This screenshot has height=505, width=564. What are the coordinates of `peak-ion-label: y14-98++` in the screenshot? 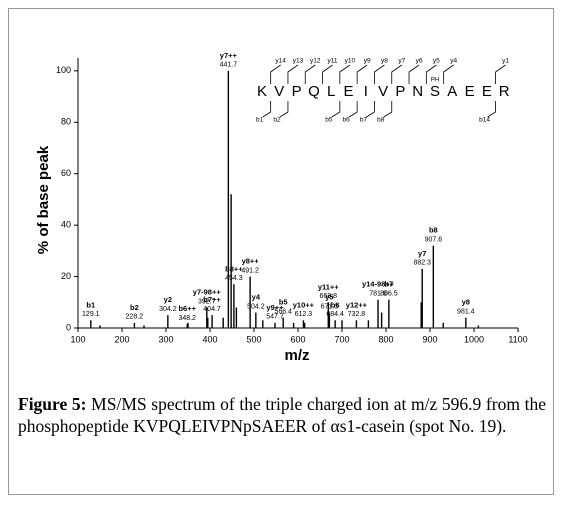 It's located at (378, 284).